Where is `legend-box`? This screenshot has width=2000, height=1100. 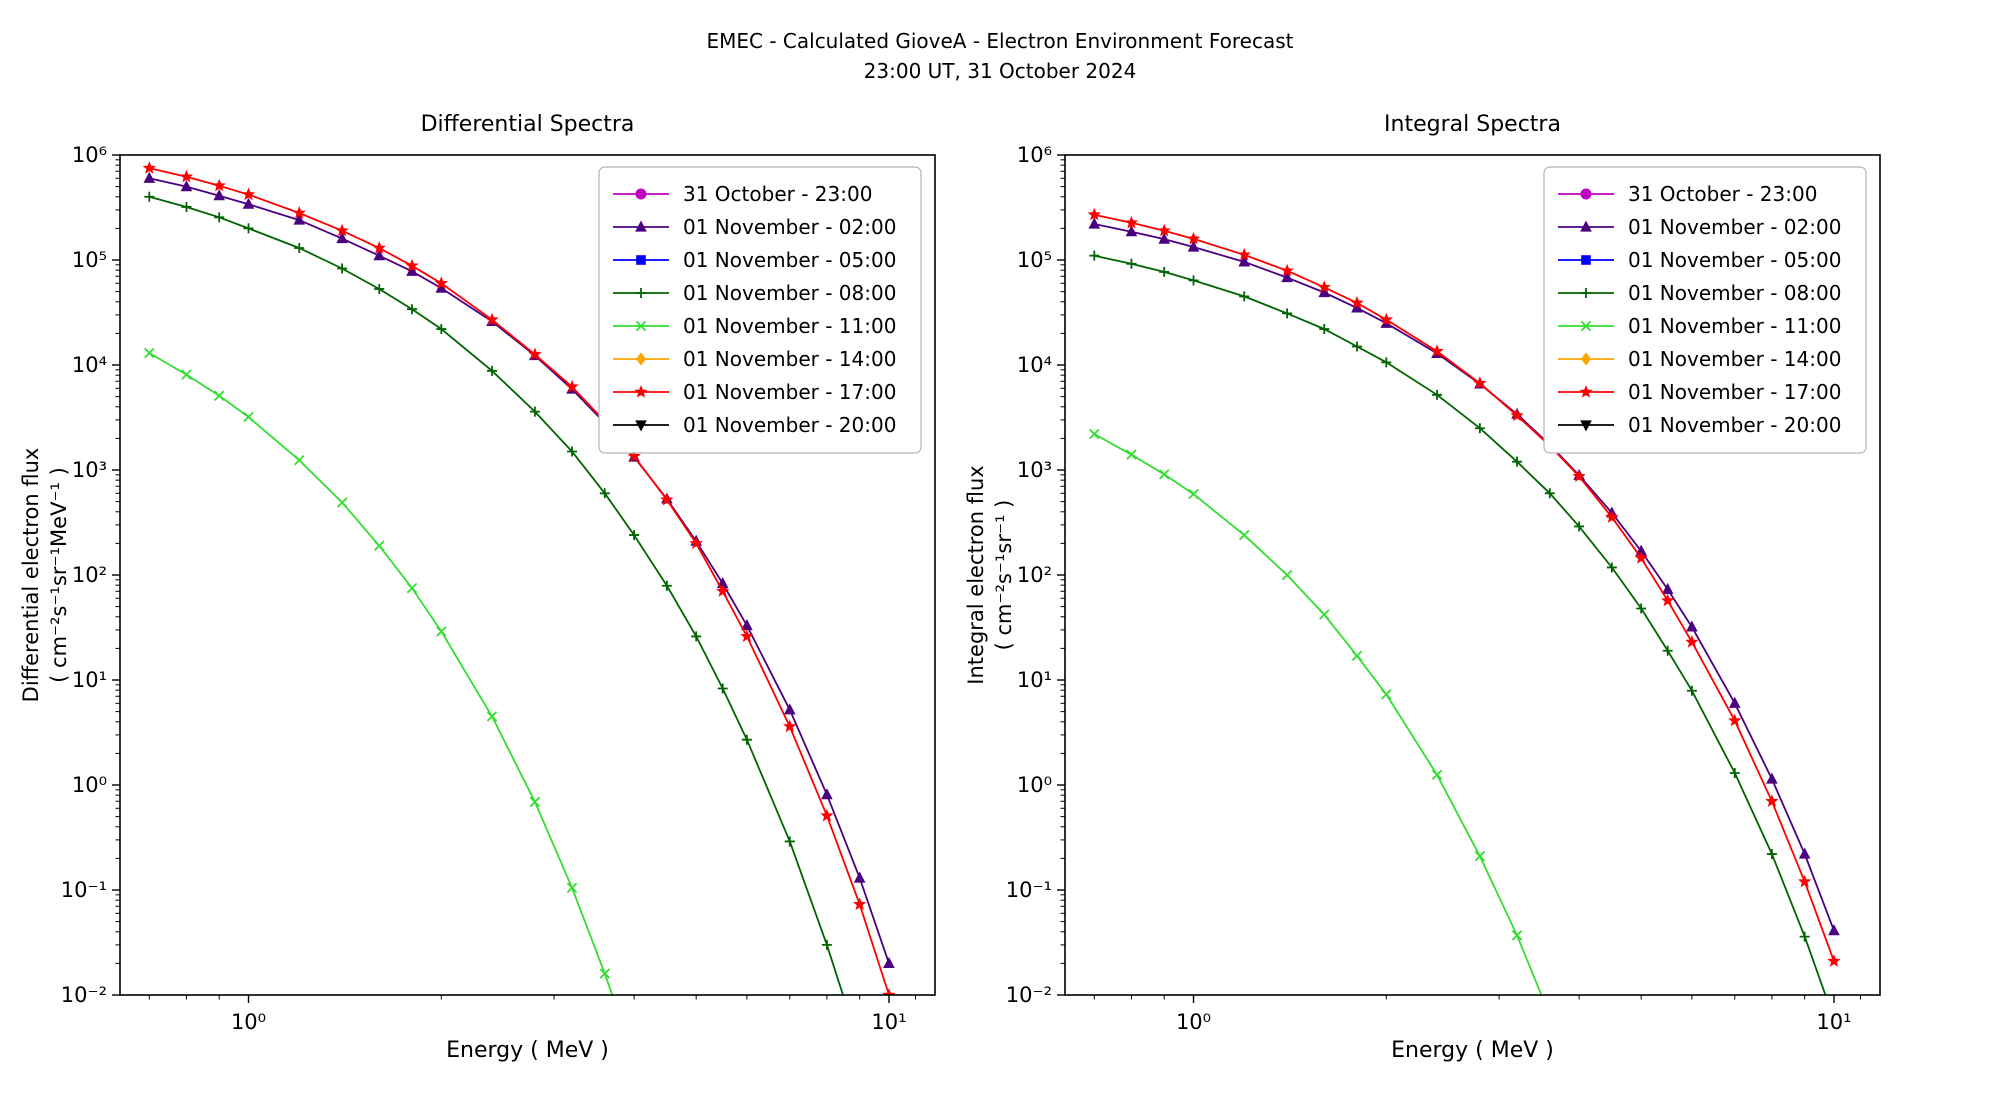 legend-box is located at coordinates (760, 310).